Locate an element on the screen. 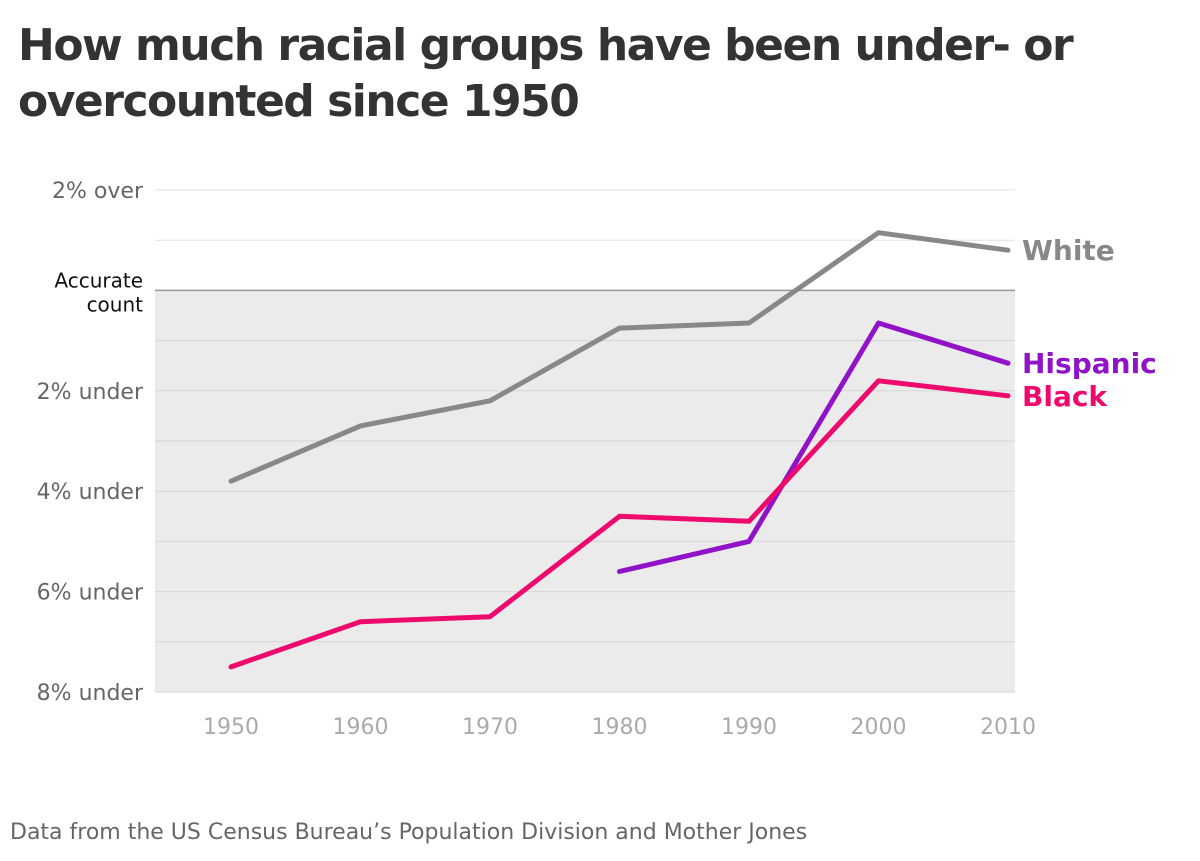  x-tick-label: 2000 is located at coordinates (879, 727).